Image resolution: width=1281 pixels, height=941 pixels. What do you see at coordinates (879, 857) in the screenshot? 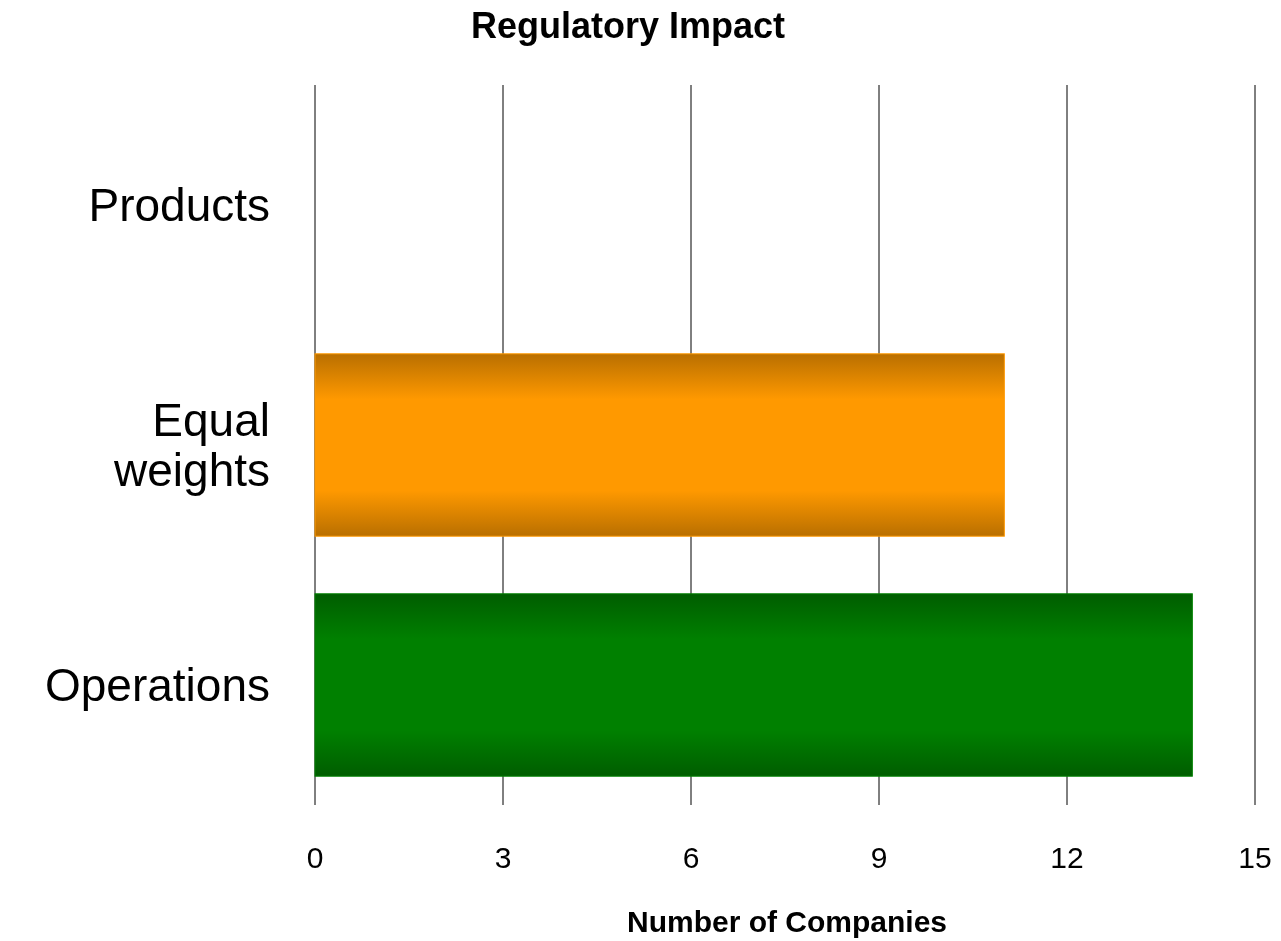
I see `x-tick-label: 9` at bounding box center [879, 857].